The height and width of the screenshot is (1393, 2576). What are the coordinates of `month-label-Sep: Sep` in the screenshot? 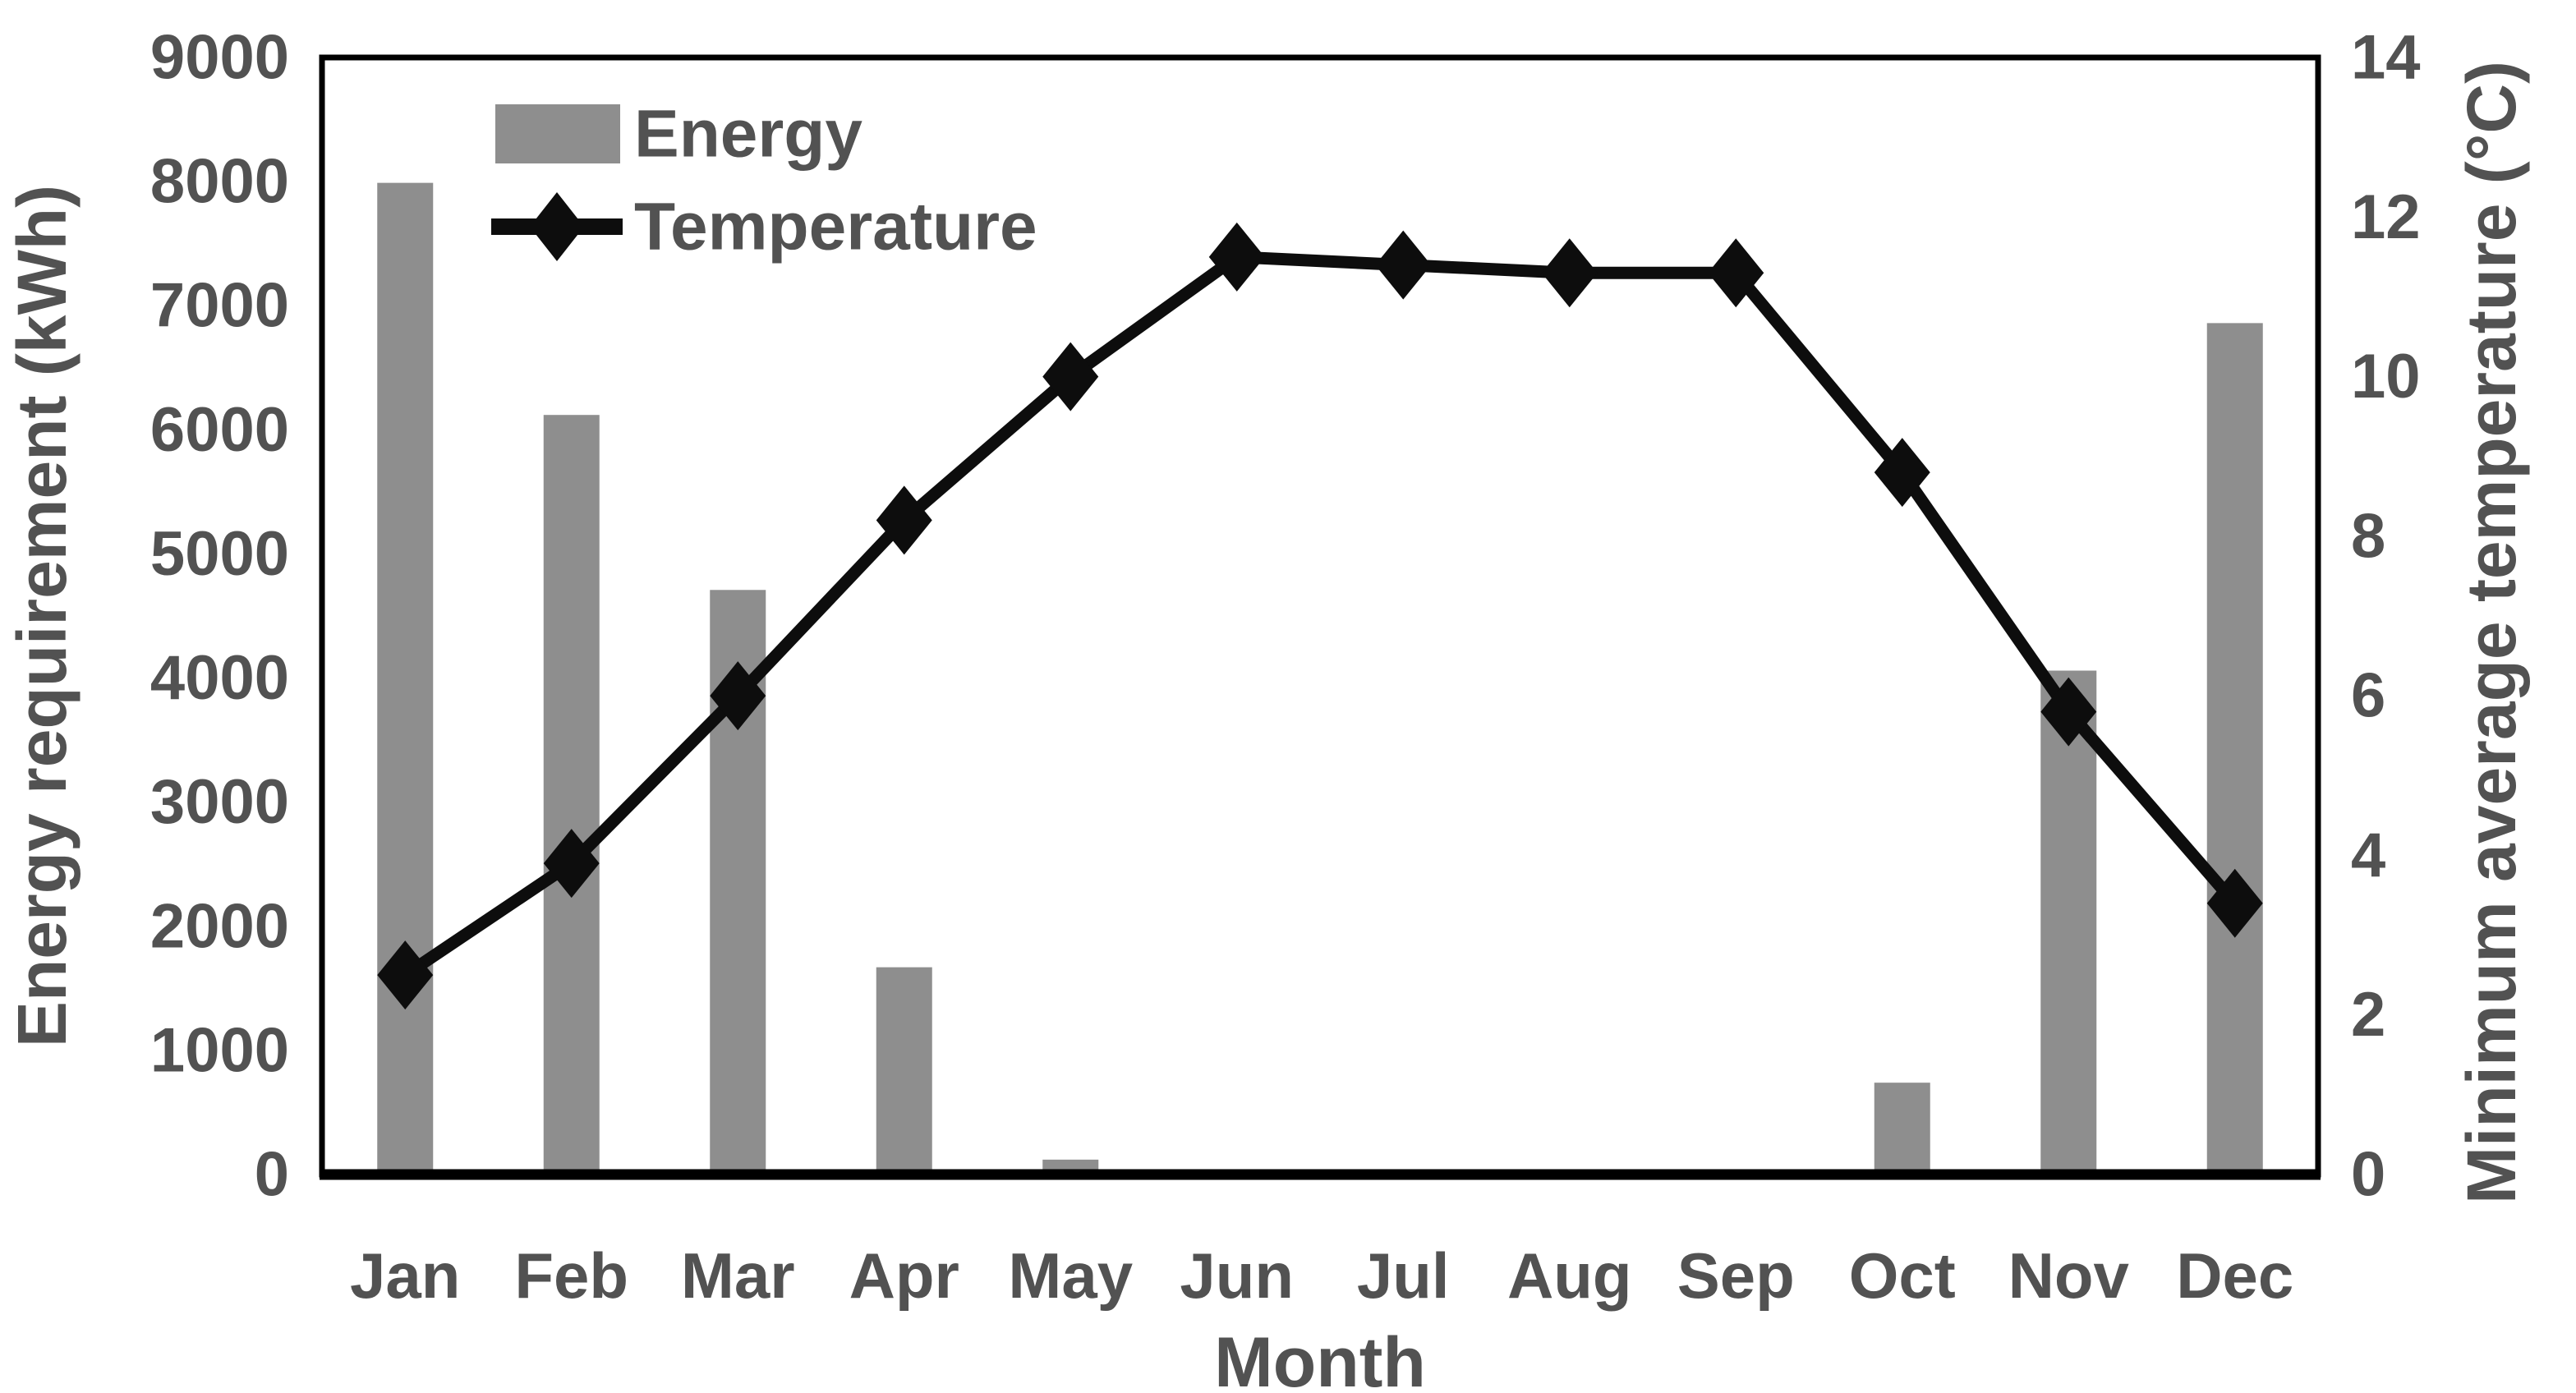 It's located at (1736, 1275).